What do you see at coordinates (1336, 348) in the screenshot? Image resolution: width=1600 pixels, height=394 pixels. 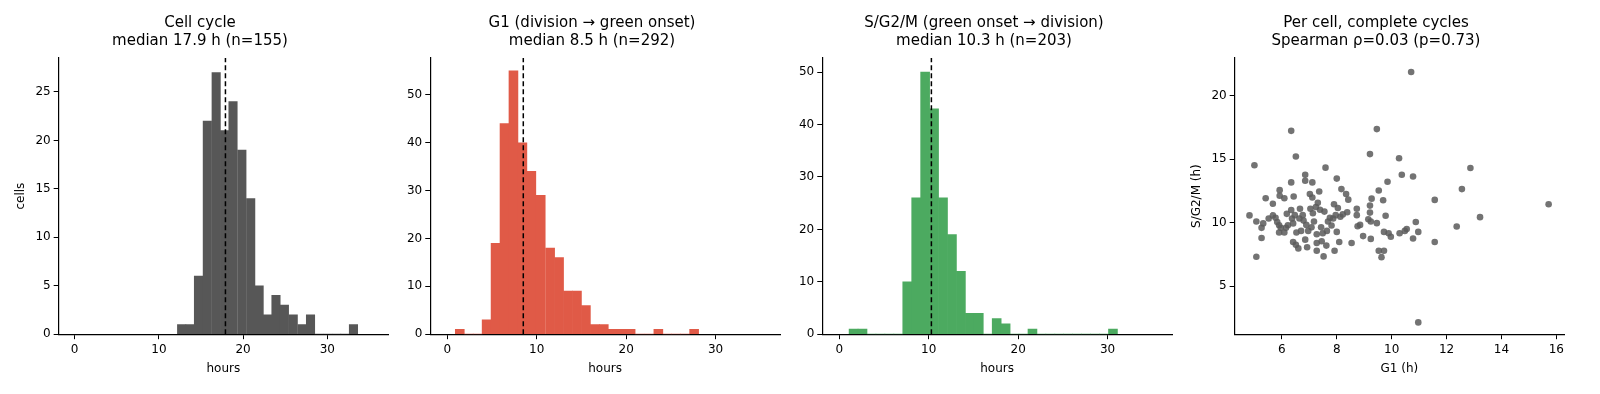 I see `x-tick-label: 8` at bounding box center [1336, 348].